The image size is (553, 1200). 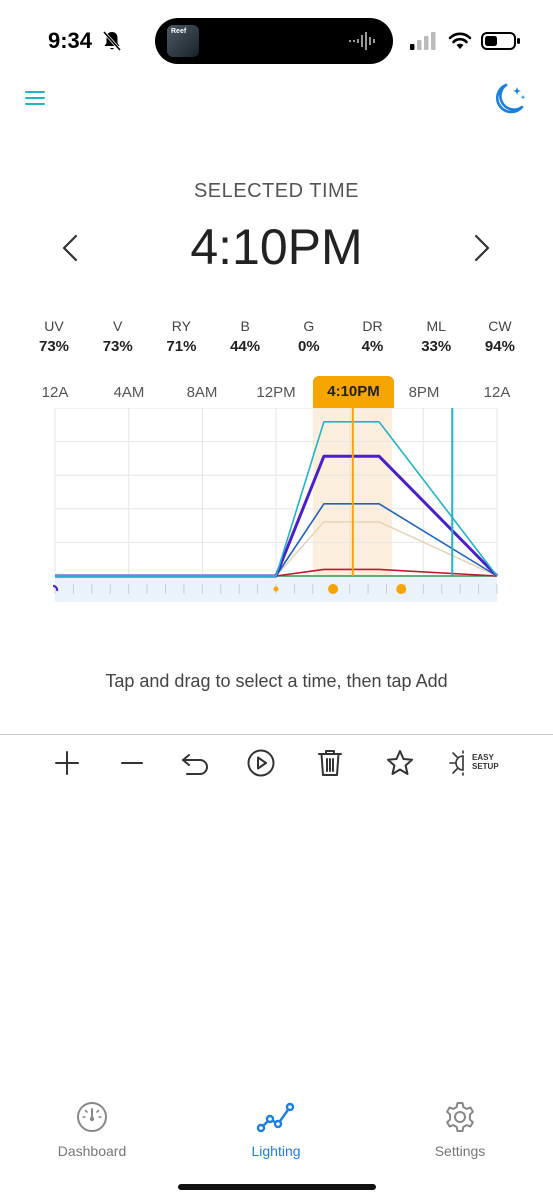 I want to click on channel-name: RY, so click(x=181, y=326).